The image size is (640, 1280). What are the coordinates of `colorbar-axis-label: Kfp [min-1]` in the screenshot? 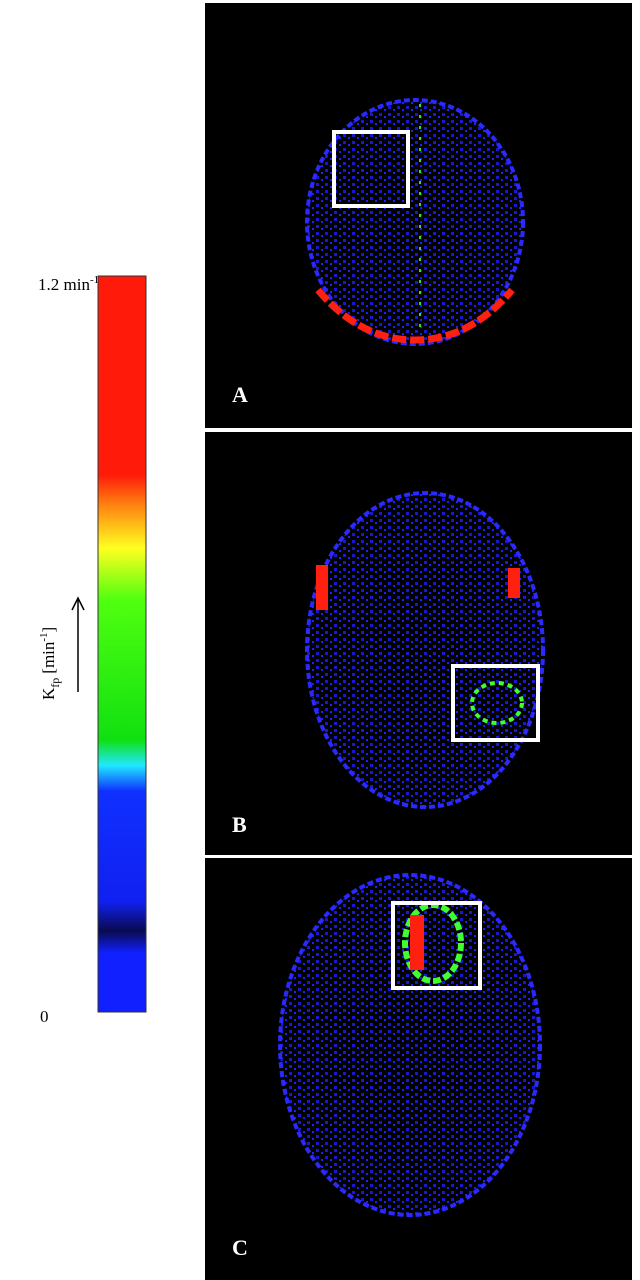 It's located at (50, 663).